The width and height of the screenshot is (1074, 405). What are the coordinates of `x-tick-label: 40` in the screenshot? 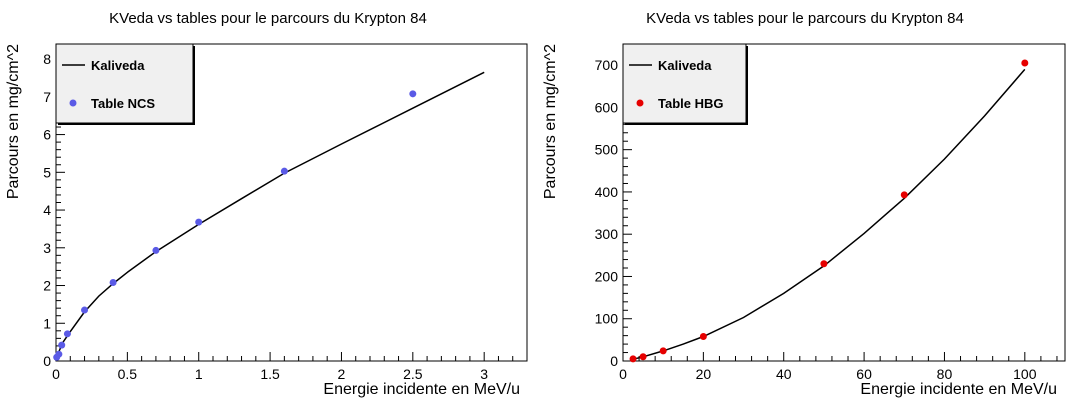 It's located at (784, 374).